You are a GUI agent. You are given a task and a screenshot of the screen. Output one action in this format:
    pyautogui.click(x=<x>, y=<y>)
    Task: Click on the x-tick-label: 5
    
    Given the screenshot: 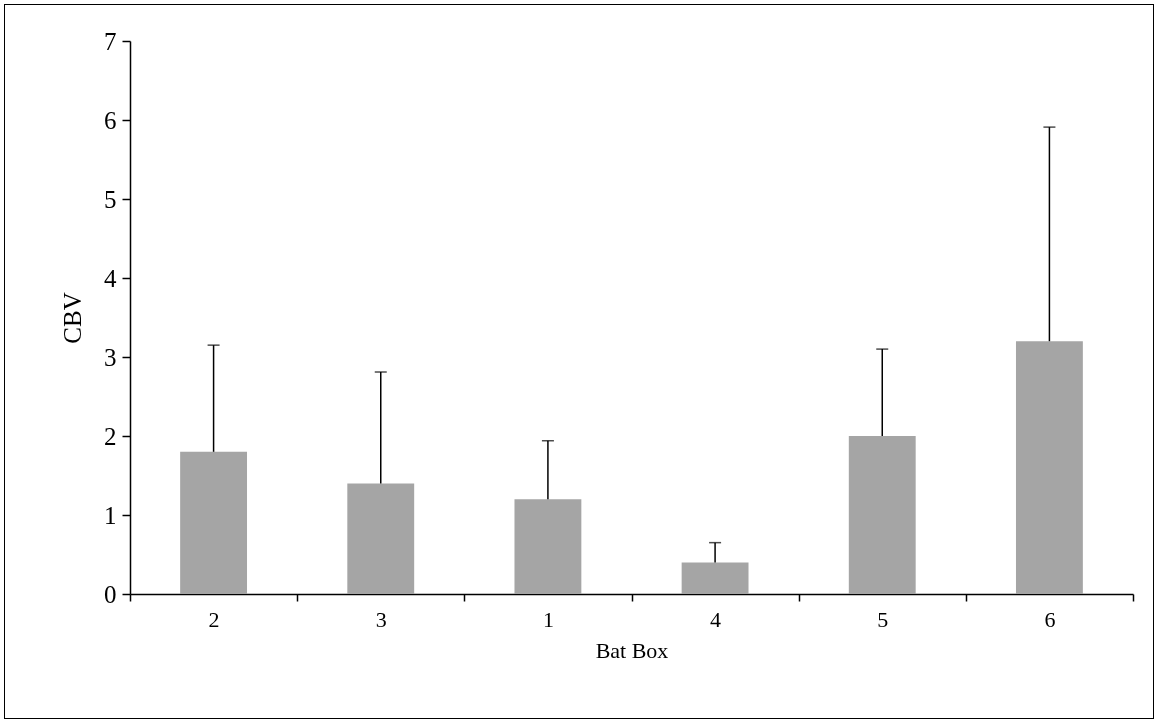 What is the action you would take?
    pyautogui.click(x=883, y=619)
    